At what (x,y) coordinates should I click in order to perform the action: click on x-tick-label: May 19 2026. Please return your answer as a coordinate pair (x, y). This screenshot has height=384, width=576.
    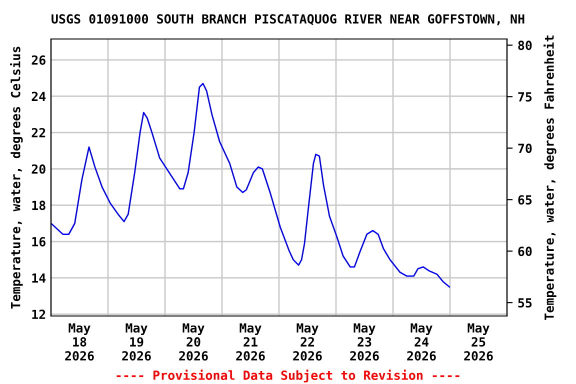
    Looking at the image, I should click on (136, 342).